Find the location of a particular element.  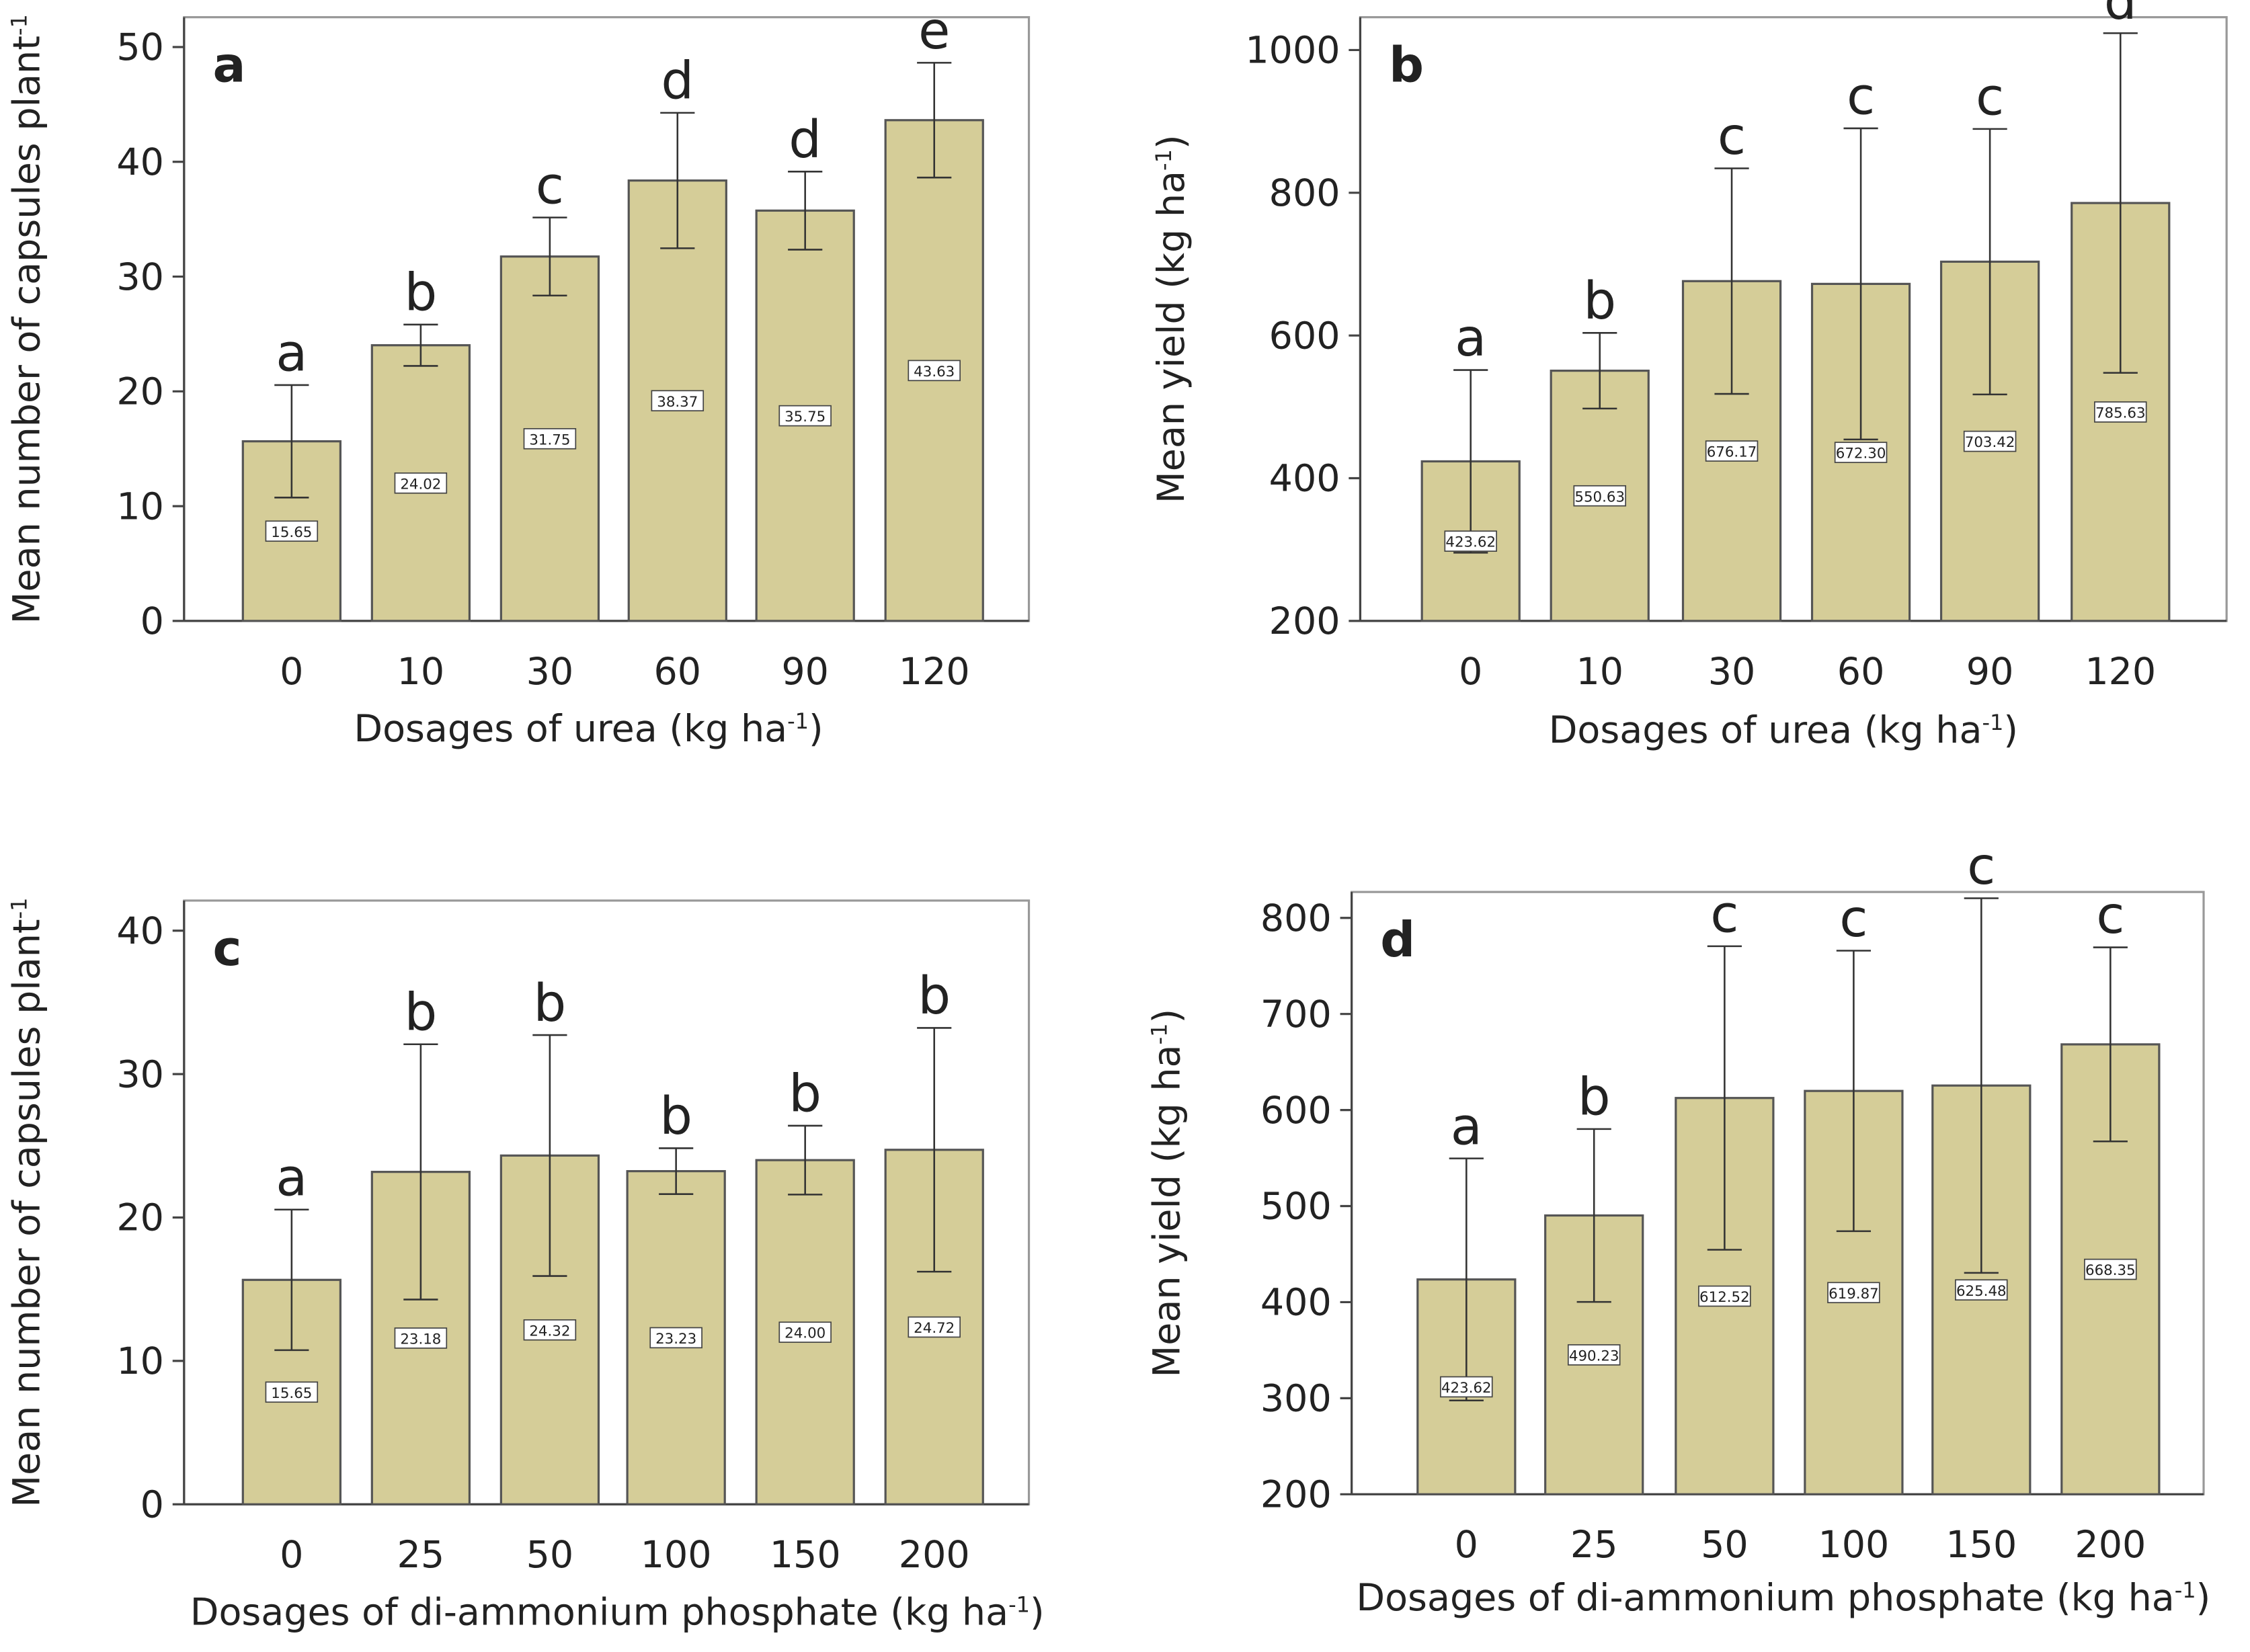

x-tick-label: 200 is located at coordinates (2110, 1545).